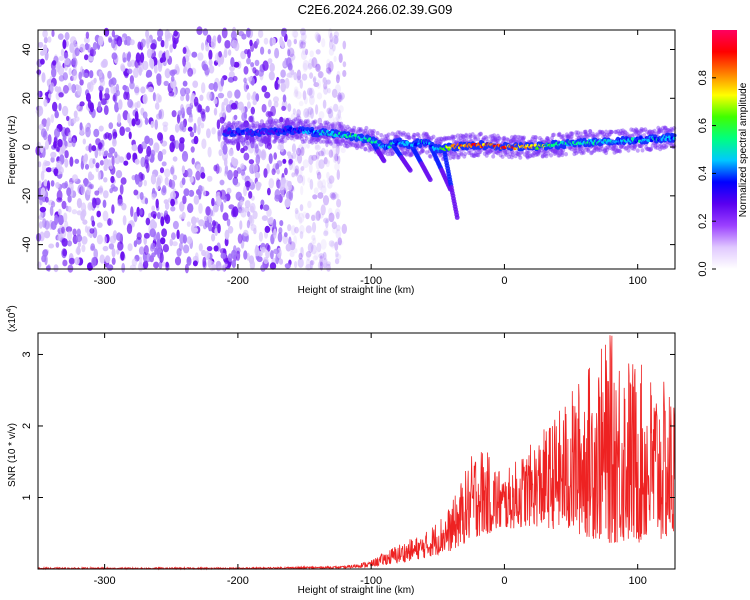 This screenshot has height=600, width=750. Describe the element at coordinates (703, 77) in the screenshot. I see `colorbar-tick-label: 0.8` at that location.